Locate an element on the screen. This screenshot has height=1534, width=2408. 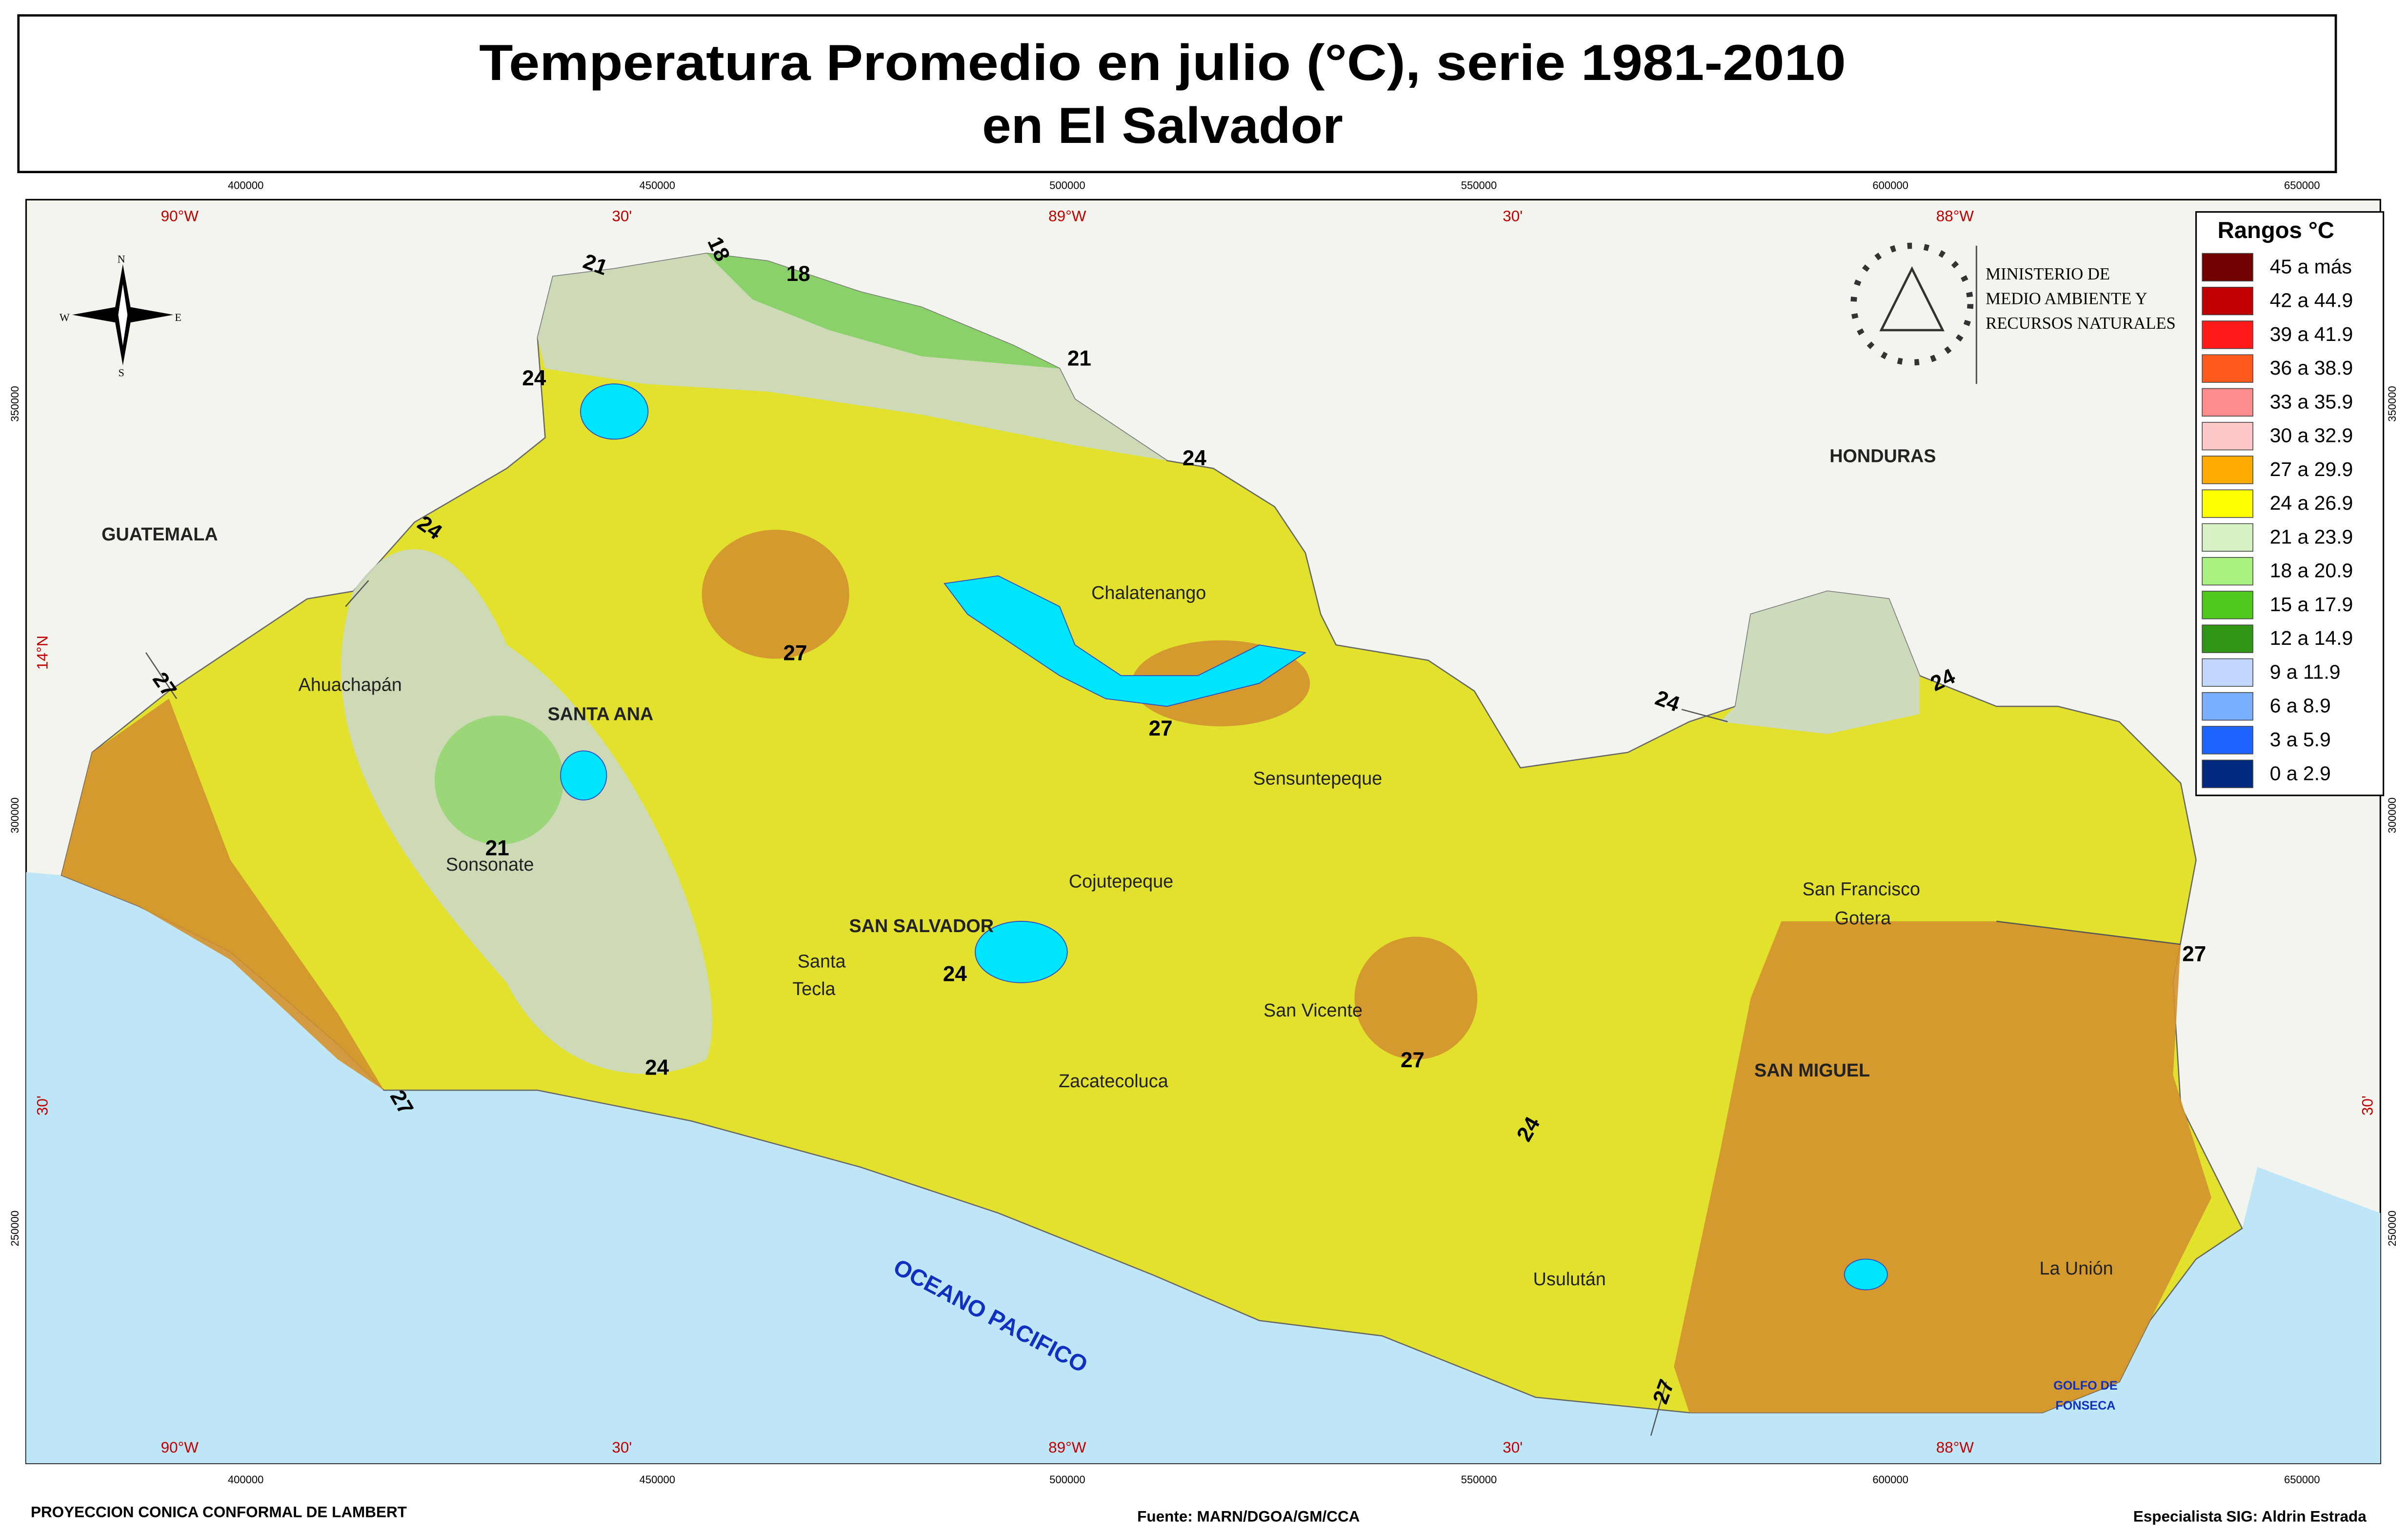
latitude-label: 30' is located at coordinates (2367, 1106).